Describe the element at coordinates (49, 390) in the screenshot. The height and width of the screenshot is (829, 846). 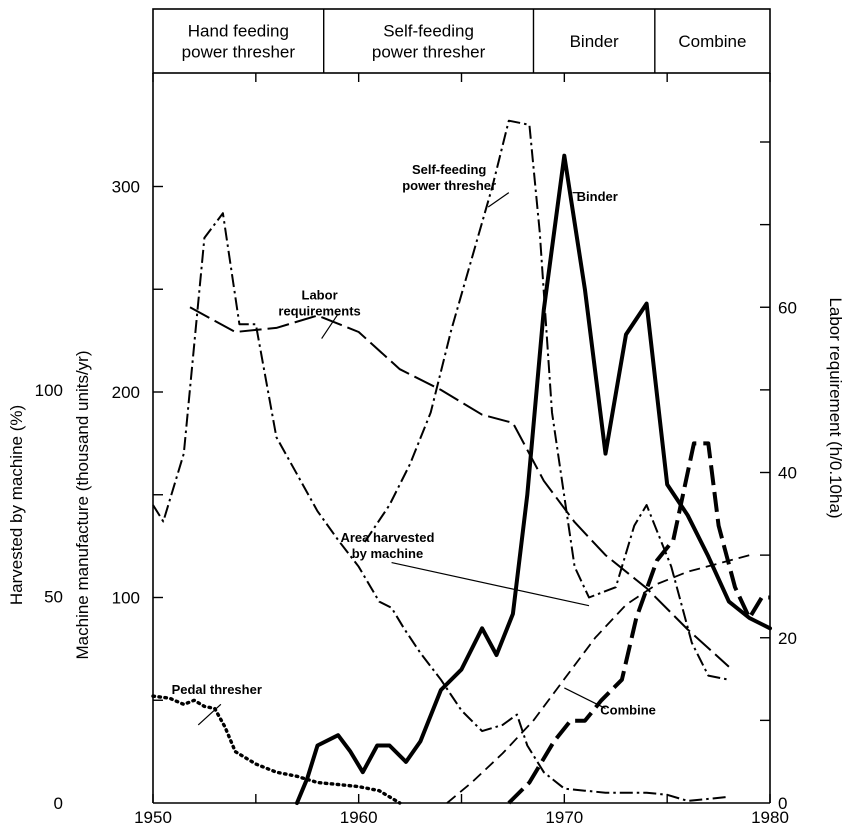
I see `y-harvested-tick-label: 100` at that location.